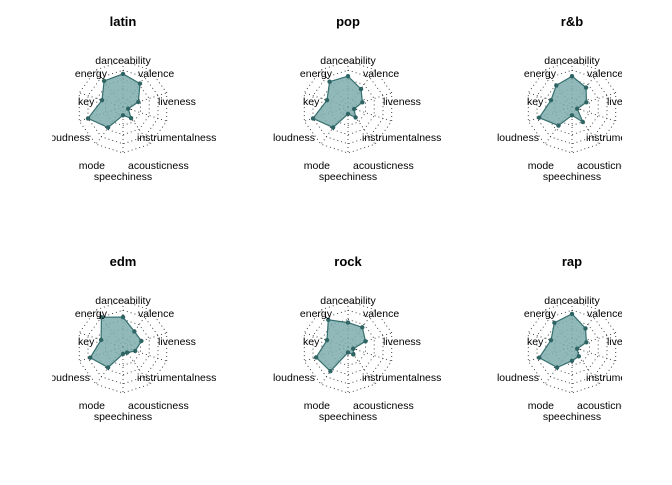  I want to click on panel-title: r&b, so click(572, 21).